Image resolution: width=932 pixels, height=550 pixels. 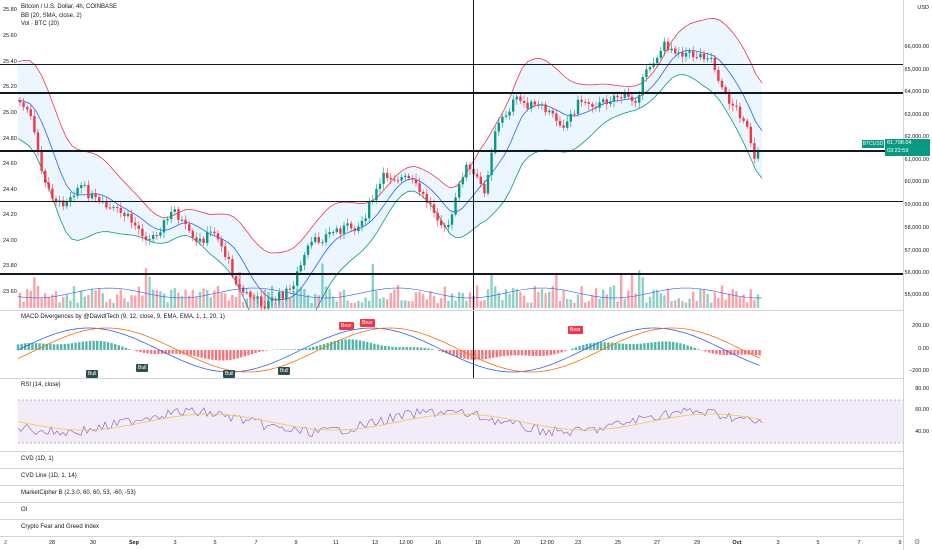 What do you see at coordinates (60, 527) in the screenshot?
I see `fear-greed-pane-title: Crypto Fear and Greed Index` at bounding box center [60, 527].